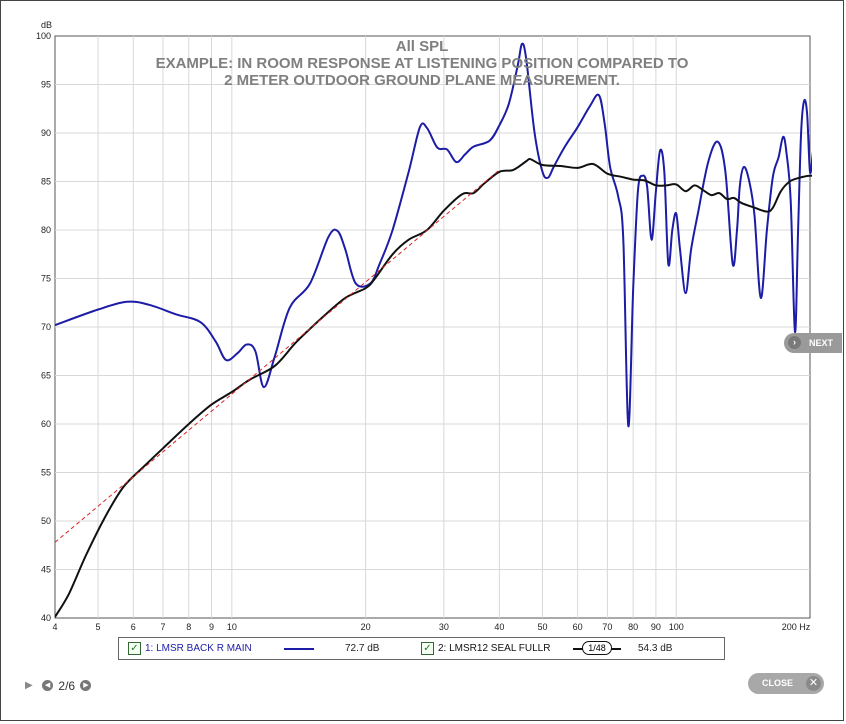  What do you see at coordinates (46, 521) in the screenshot?
I see `y-tick-label: 50` at bounding box center [46, 521].